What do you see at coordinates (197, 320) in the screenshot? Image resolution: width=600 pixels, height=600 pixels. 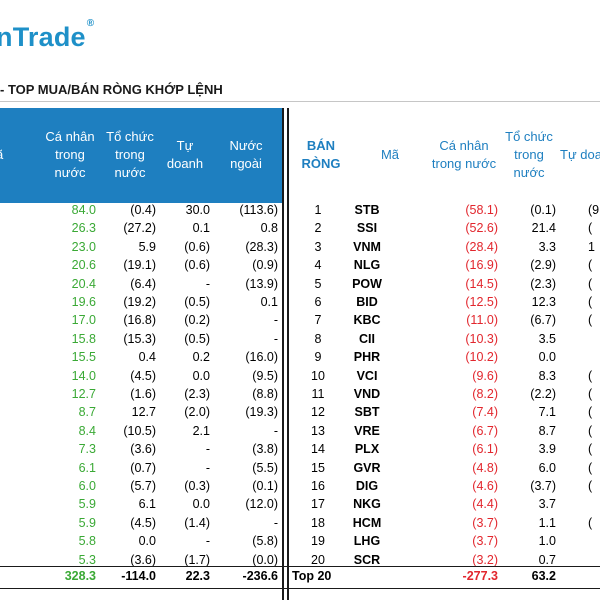 I see `left-tu-doanh-cell: (0.2)` at bounding box center [197, 320].